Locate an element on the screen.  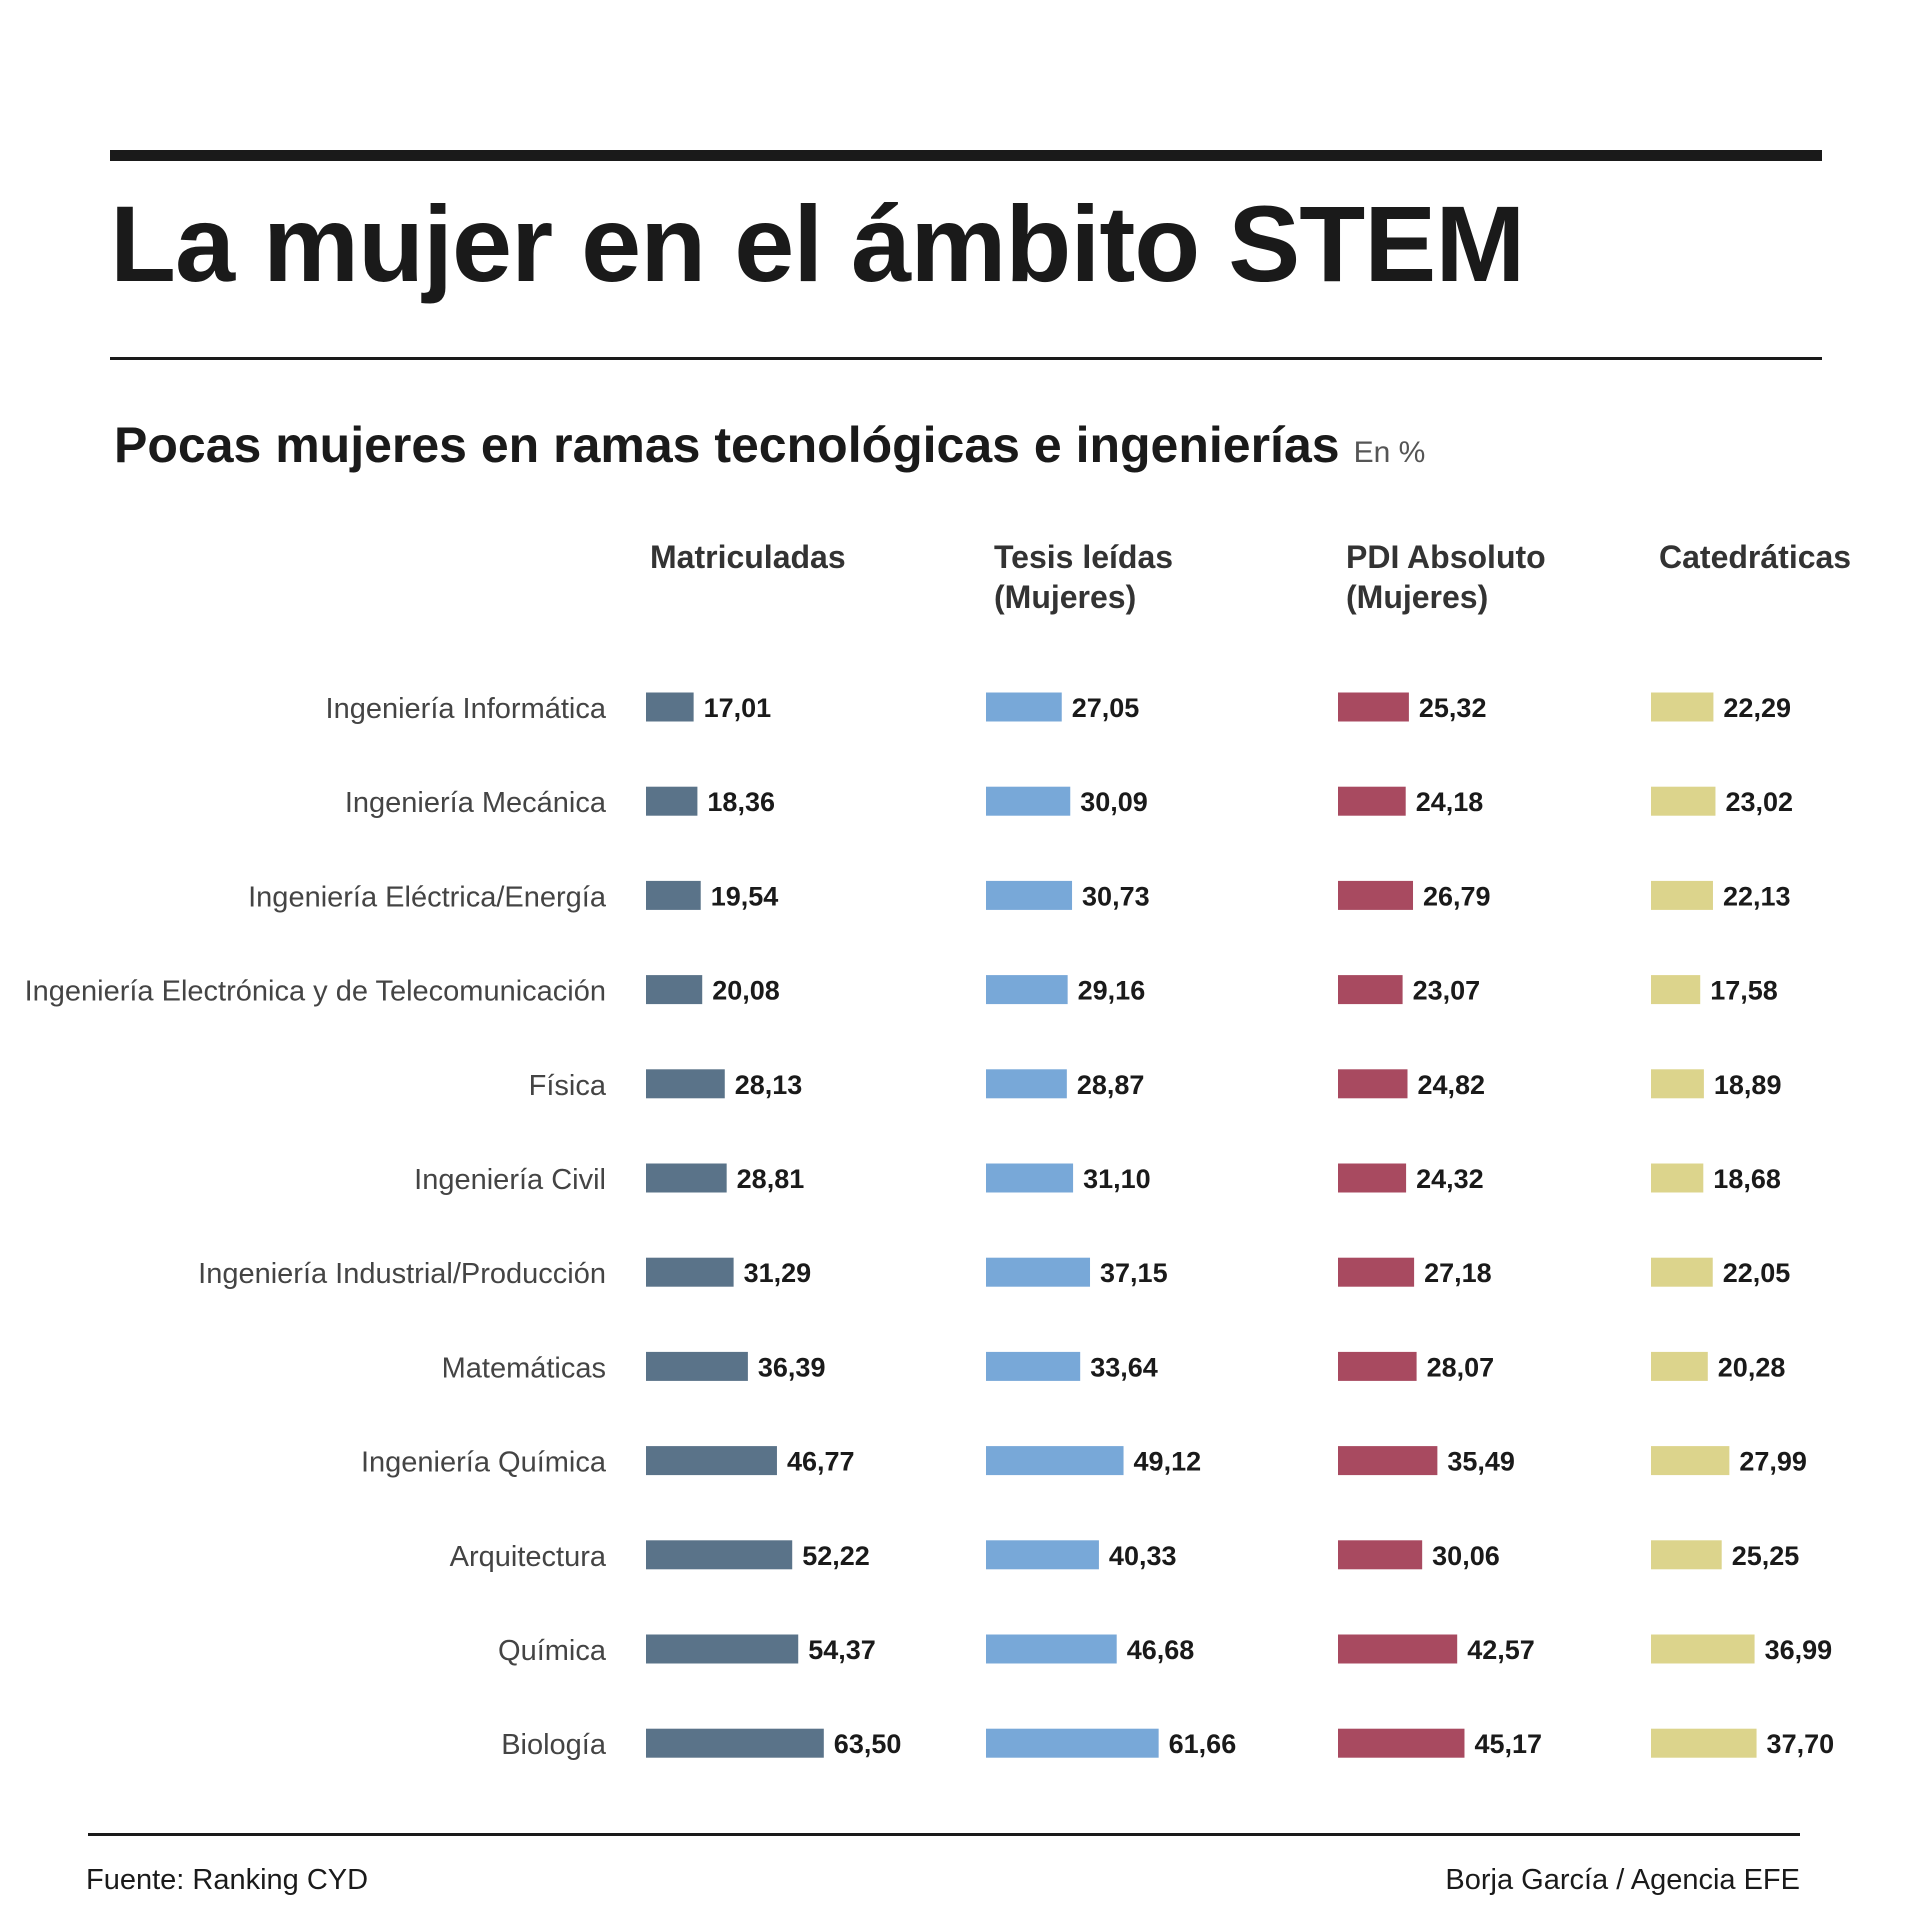
category-label: Ingeniería Informática is located at coordinates (466, 709).